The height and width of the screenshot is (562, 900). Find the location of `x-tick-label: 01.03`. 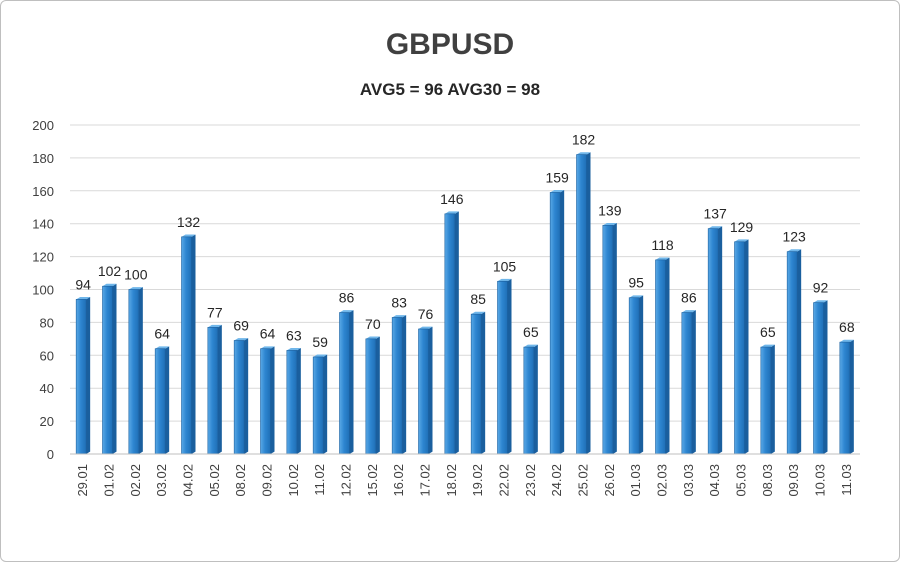

x-tick-label: 01.03 is located at coordinates (635, 480).